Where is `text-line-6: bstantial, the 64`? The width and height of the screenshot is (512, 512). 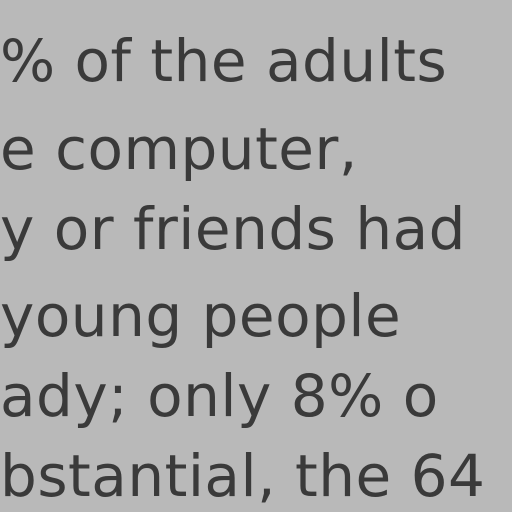
text-line-6: bstantial, the 64 is located at coordinates (243, 476).